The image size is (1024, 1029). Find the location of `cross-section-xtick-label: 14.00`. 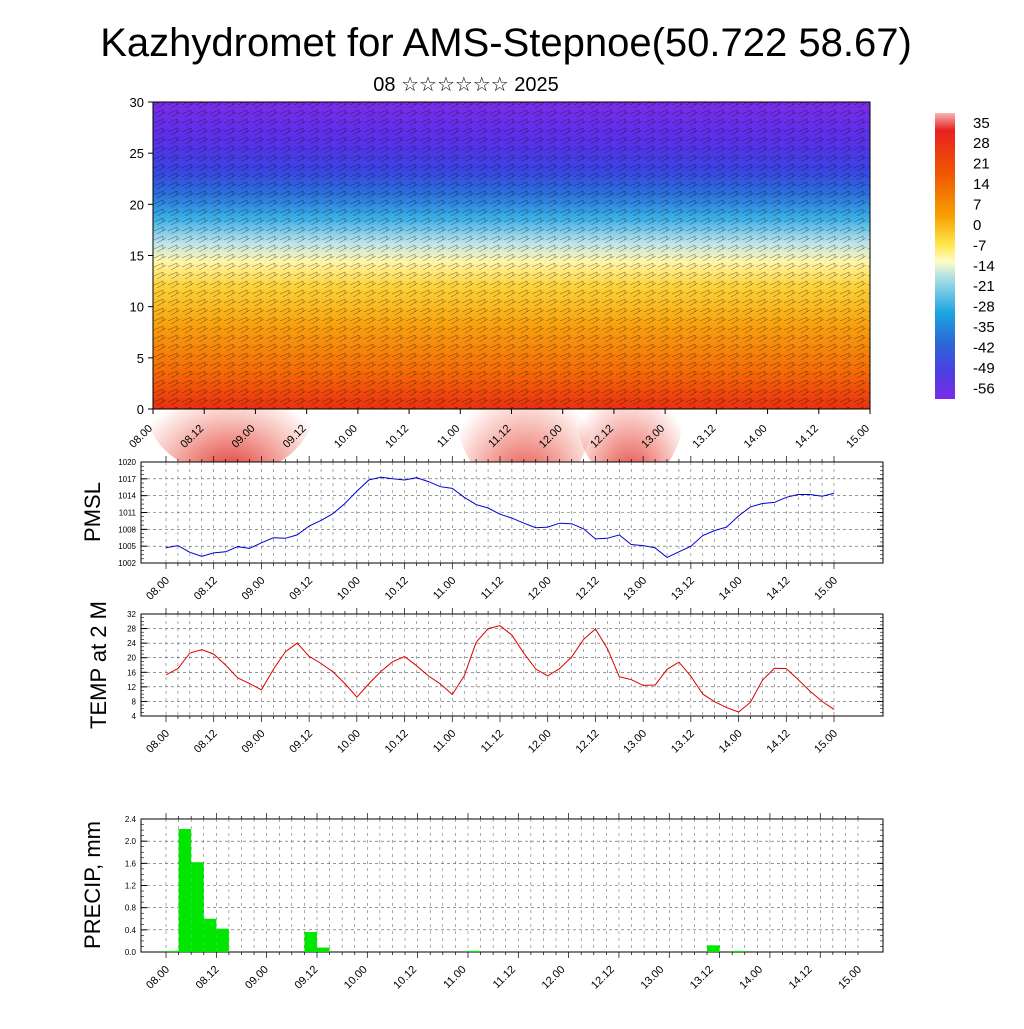

cross-section-xtick-label: 14.00 is located at coordinates (756, 437).